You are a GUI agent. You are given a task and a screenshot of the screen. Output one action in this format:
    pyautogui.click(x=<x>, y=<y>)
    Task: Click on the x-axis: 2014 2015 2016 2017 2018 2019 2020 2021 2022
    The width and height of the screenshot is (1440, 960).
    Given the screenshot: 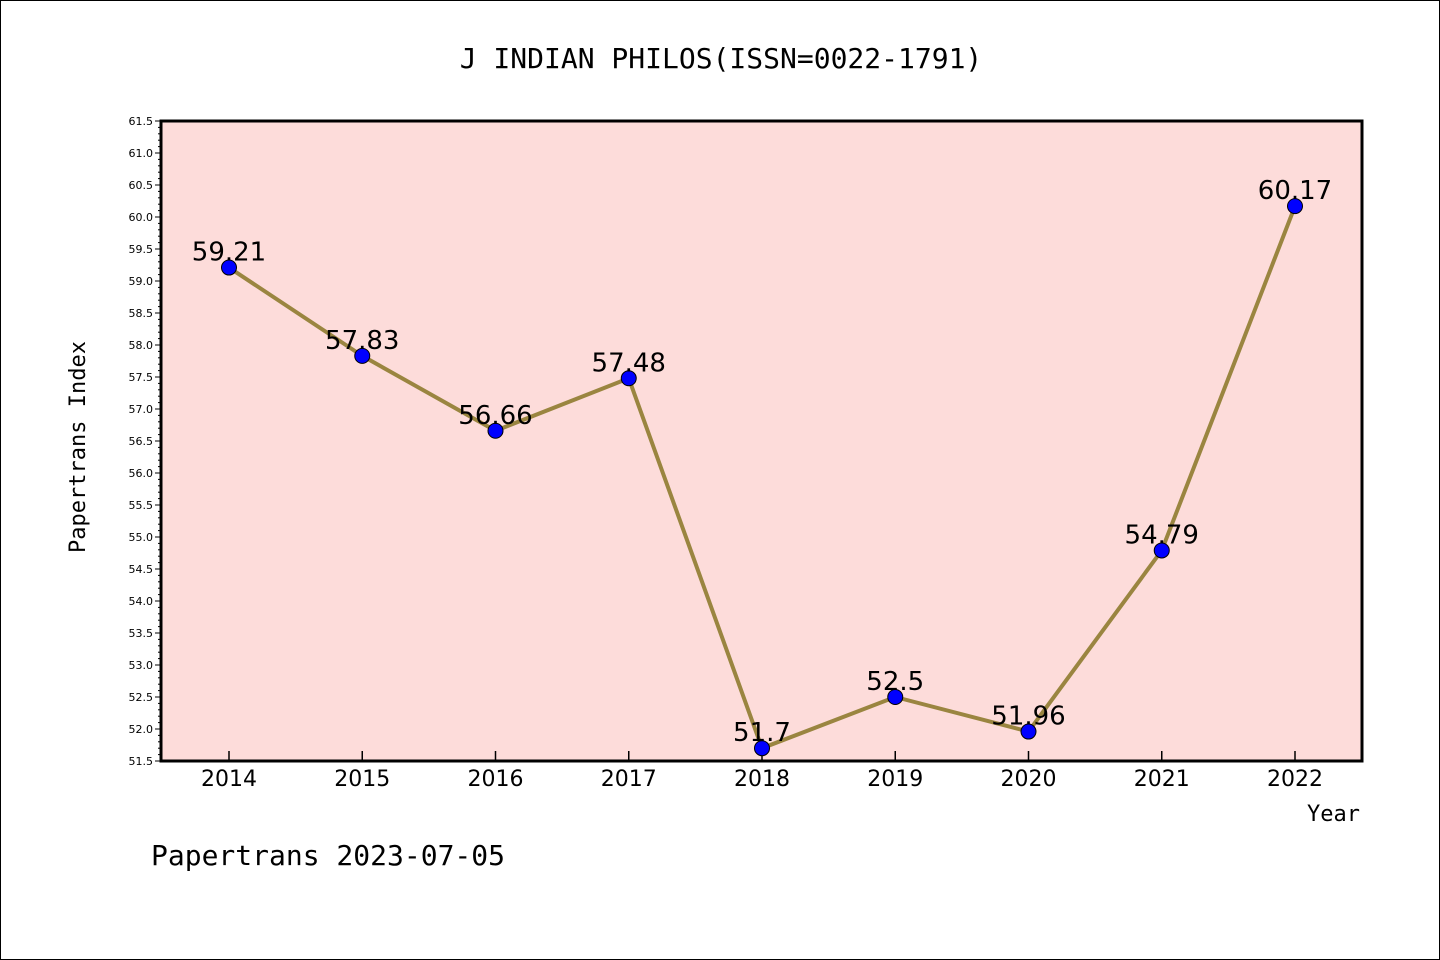 What is the action you would take?
    pyautogui.click(x=762, y=771)
    